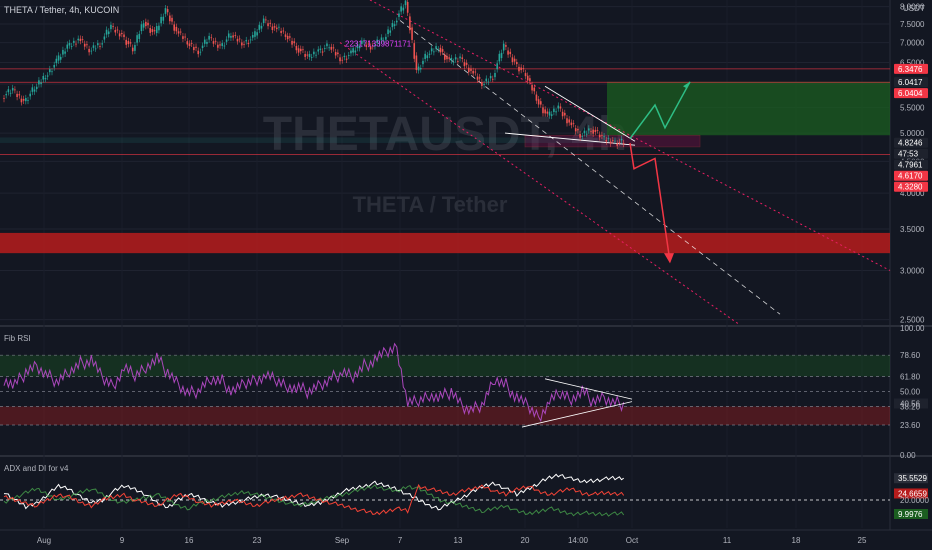 The height and width of the screenshot is (550, 932). I want to click on adx-series-diplus, so click(314, 500).